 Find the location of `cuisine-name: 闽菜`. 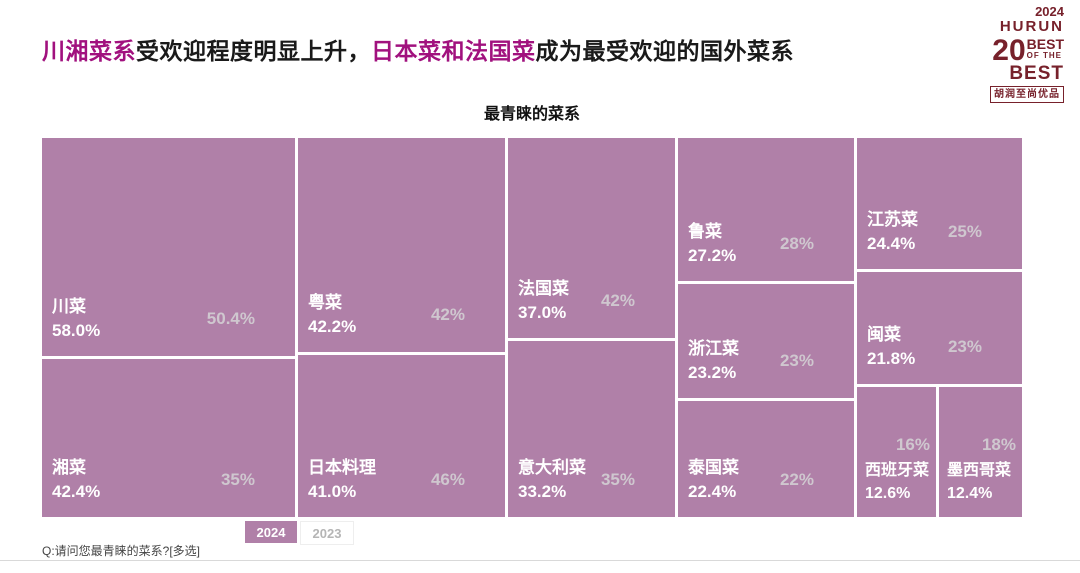

cuisine-name: 闽菜 is located at coordinates (884, 334).